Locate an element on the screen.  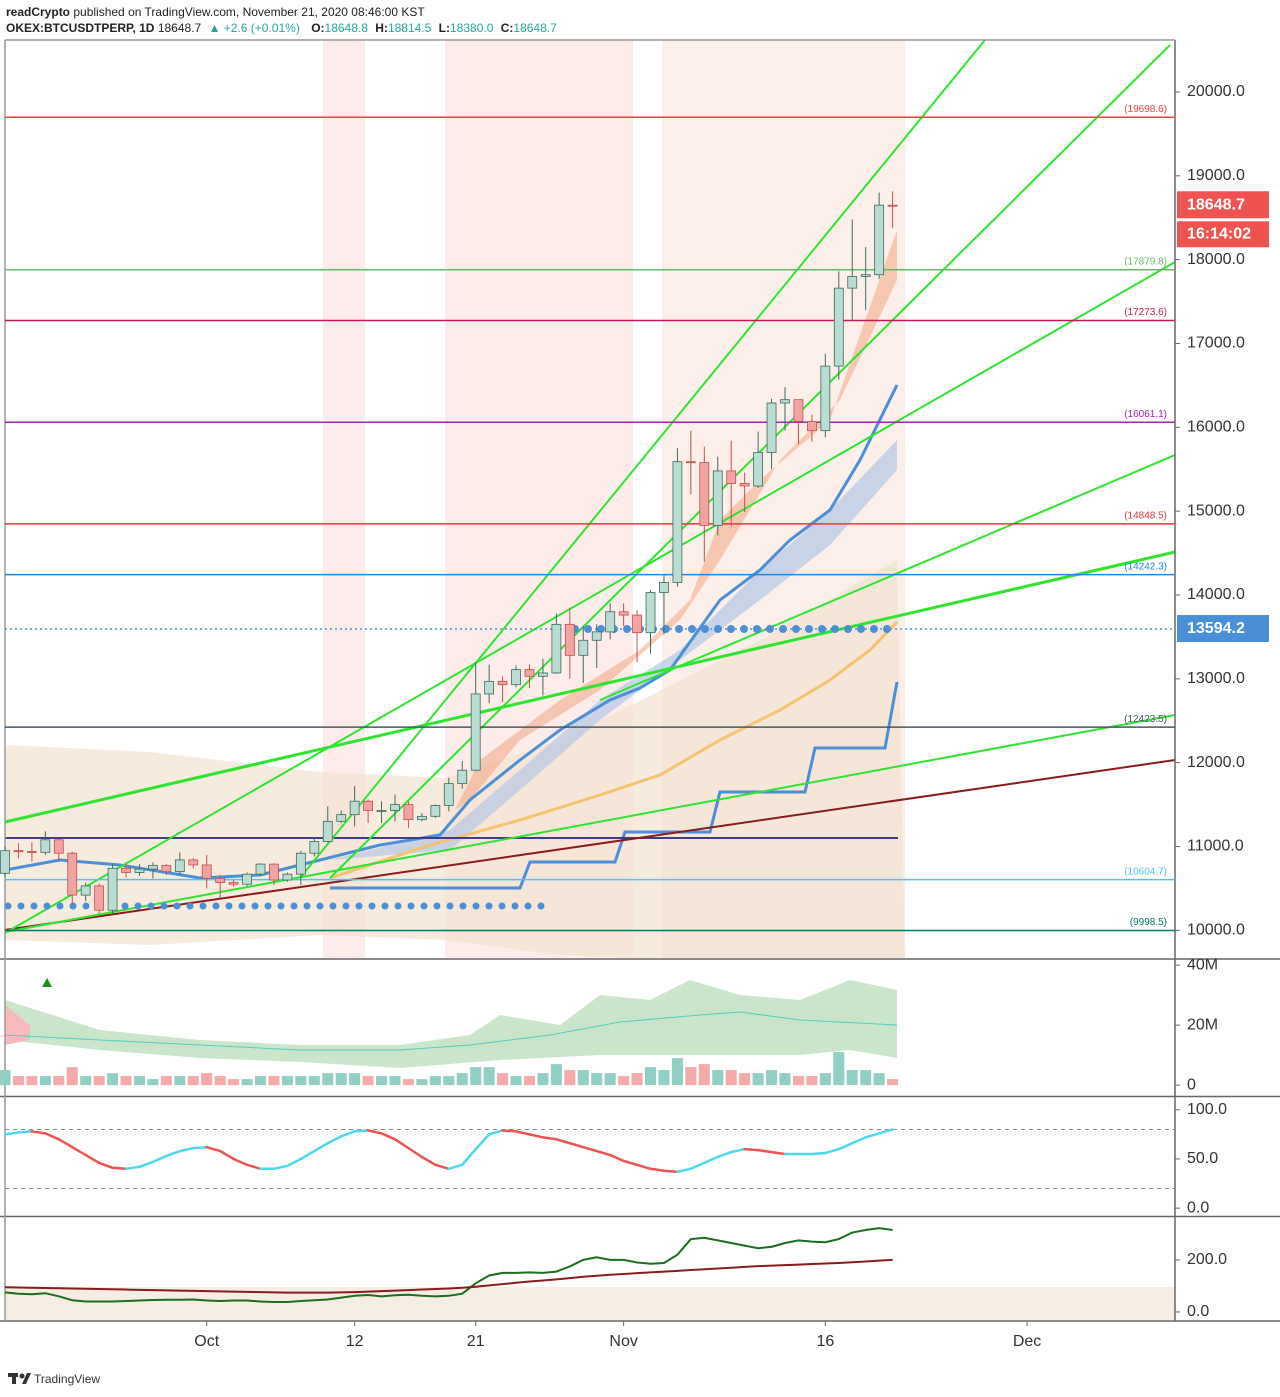
trend-line is located at coordinates (887, 577).